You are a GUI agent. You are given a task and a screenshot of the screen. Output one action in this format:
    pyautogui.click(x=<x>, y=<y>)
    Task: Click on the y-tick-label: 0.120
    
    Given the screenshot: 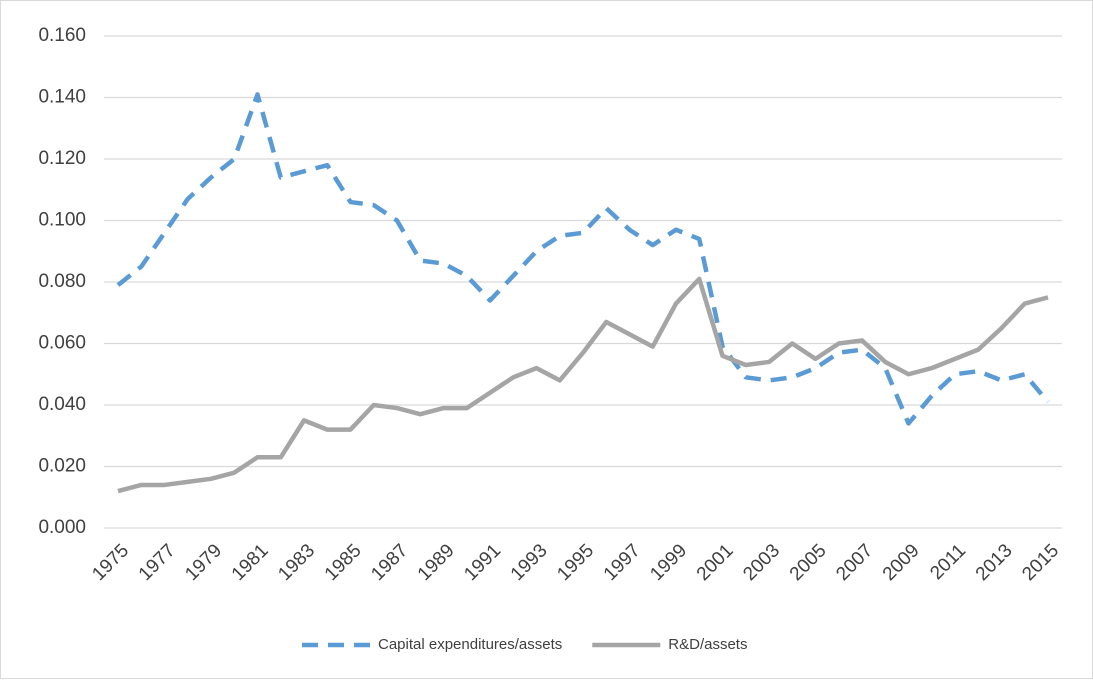 What is the action you would take?
    pyautogui.click(x=62, y=158)
    